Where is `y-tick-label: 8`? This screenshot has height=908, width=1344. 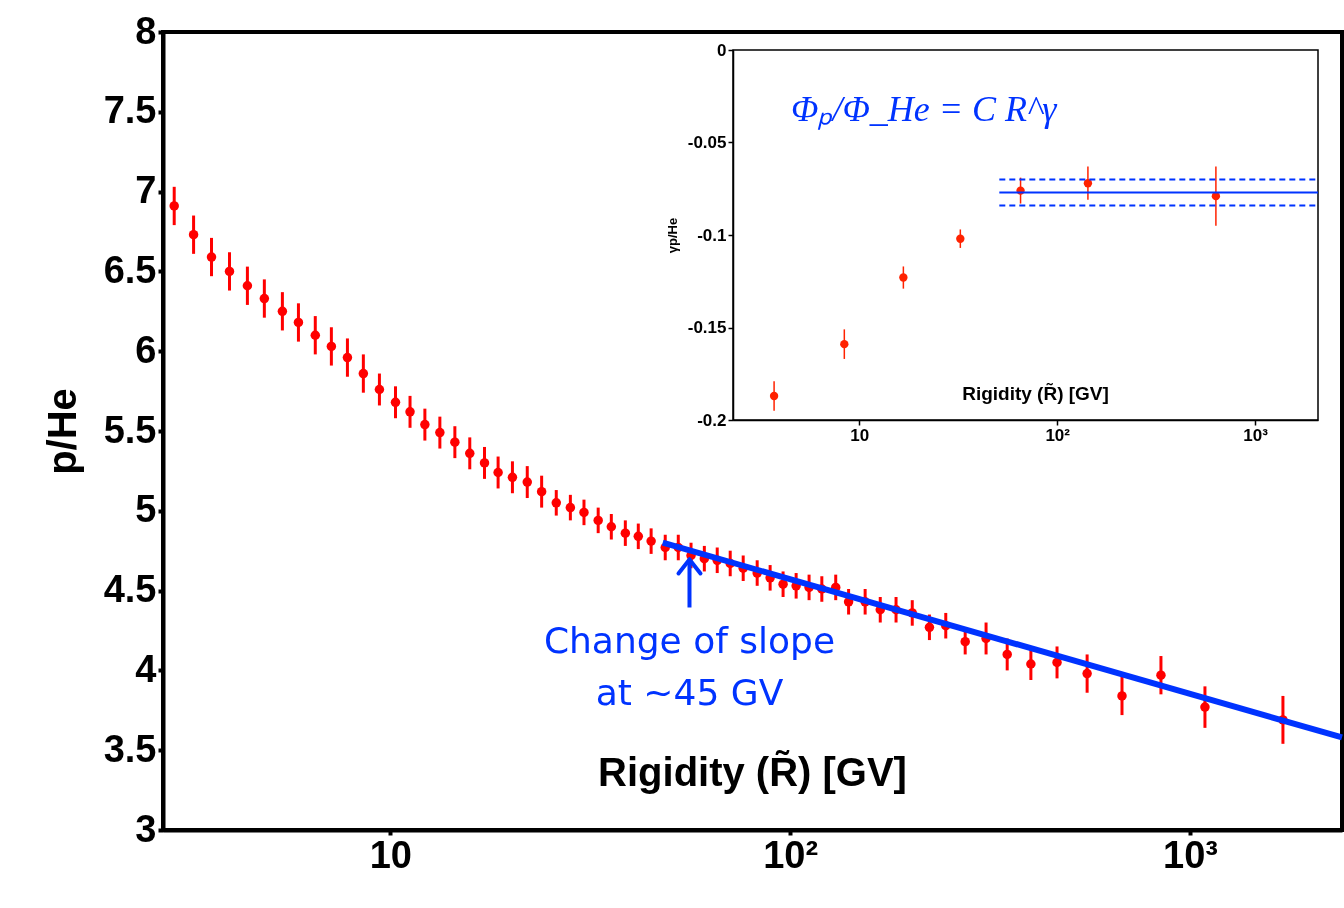
y-tick-label: 8 is located at coordinates (146, 30).